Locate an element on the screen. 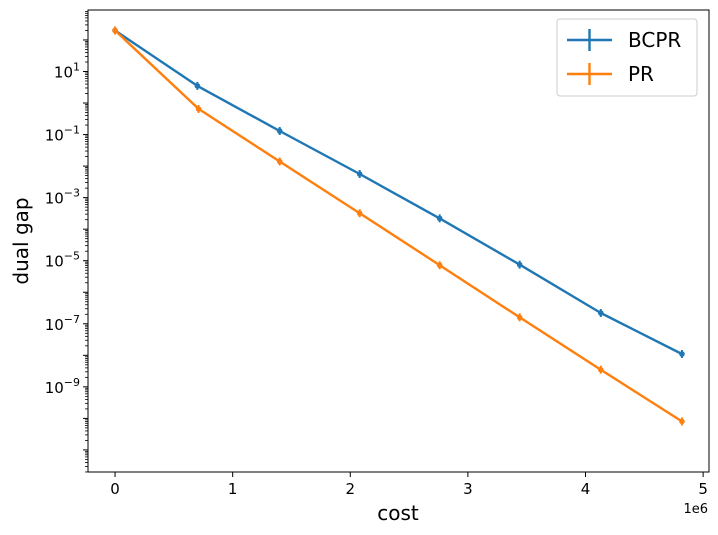 This screenshot has width=718, height=535. x-tick-label: 4 is located at coordinates (586, 489).